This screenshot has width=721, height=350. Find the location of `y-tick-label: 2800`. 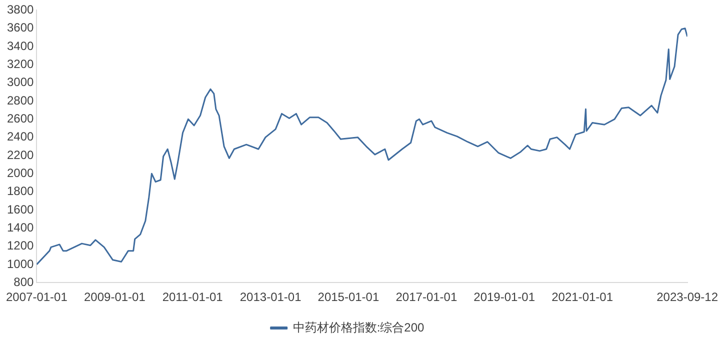

y-tick-label: 2800 is located at coordinates (20, 100).